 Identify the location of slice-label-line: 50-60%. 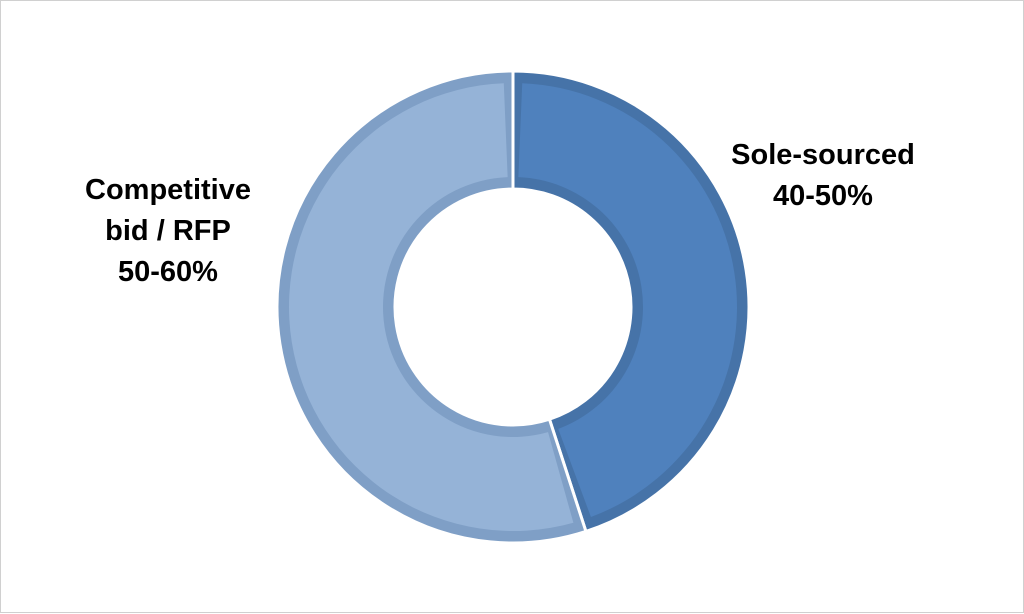
(168, 272).